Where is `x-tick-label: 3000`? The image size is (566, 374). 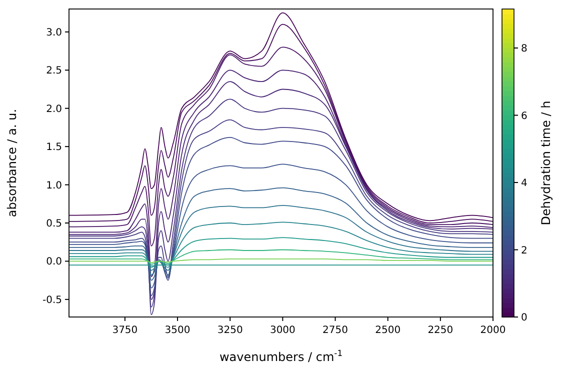
x-tick-label: 3000 is located at coordinates (283, 330).